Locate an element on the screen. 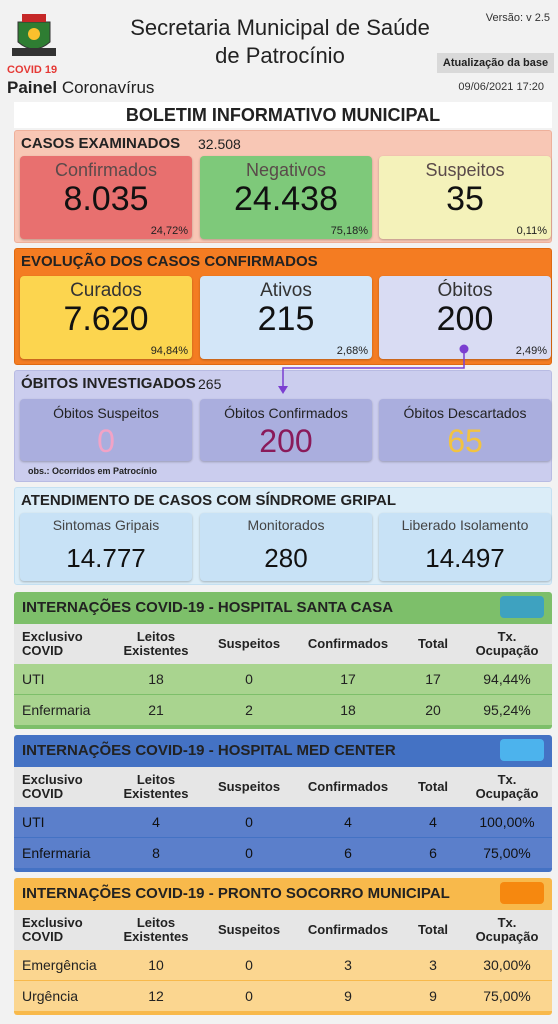 This screenshot has height=1024, width=558. card: Óbitos Suspeitos 0 is located at coordinates (106, 430).